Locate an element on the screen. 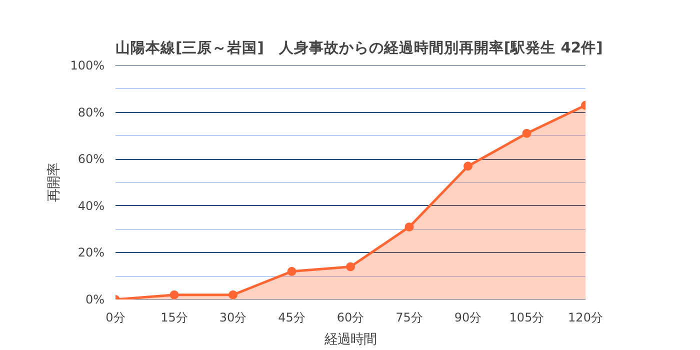 The height and width of the screenshot is (350, 700). x-tick-label: 105分 is located at coordinates (526, 317).